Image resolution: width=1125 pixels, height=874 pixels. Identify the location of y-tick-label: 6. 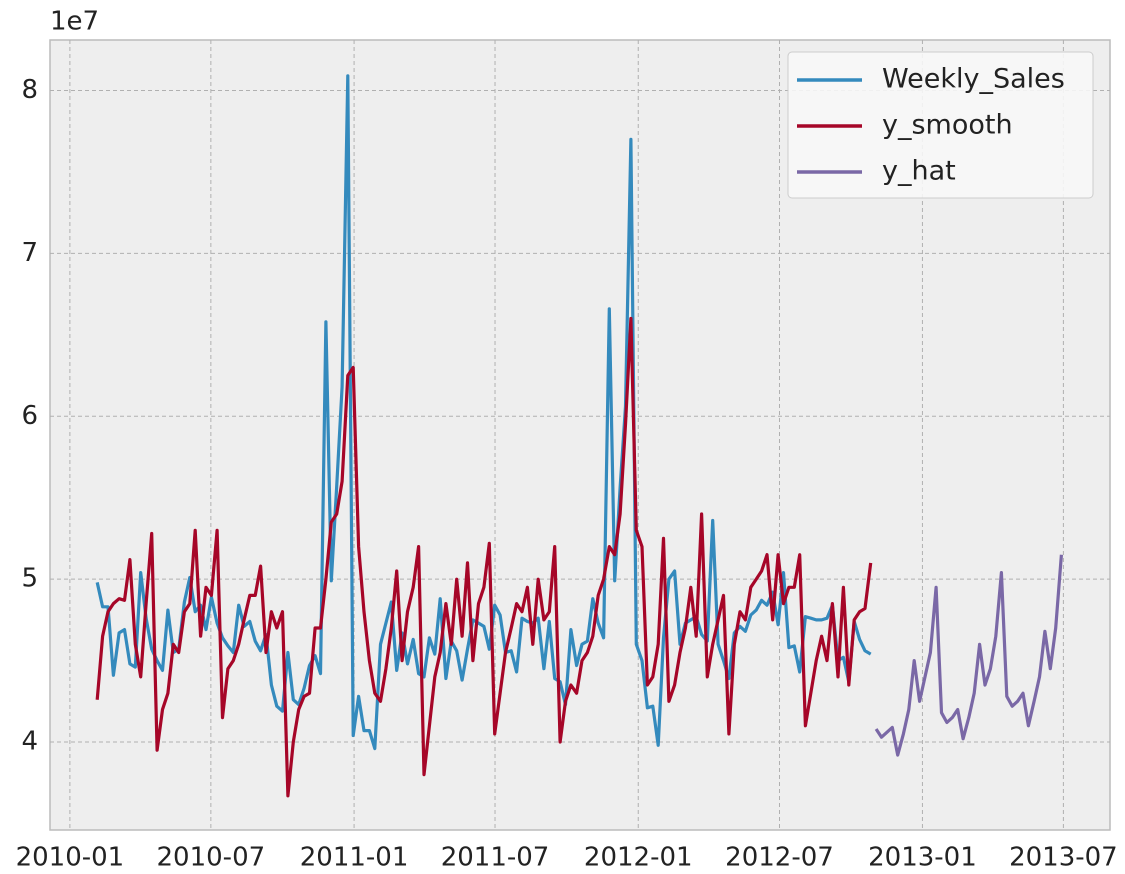
(29, 416).